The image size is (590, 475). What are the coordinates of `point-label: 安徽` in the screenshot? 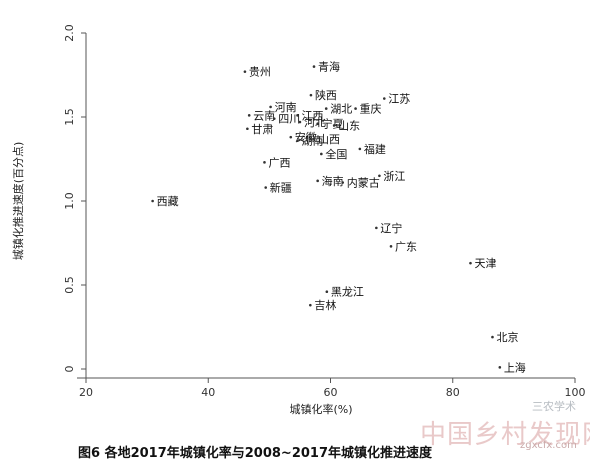 It's located at (306, 137).